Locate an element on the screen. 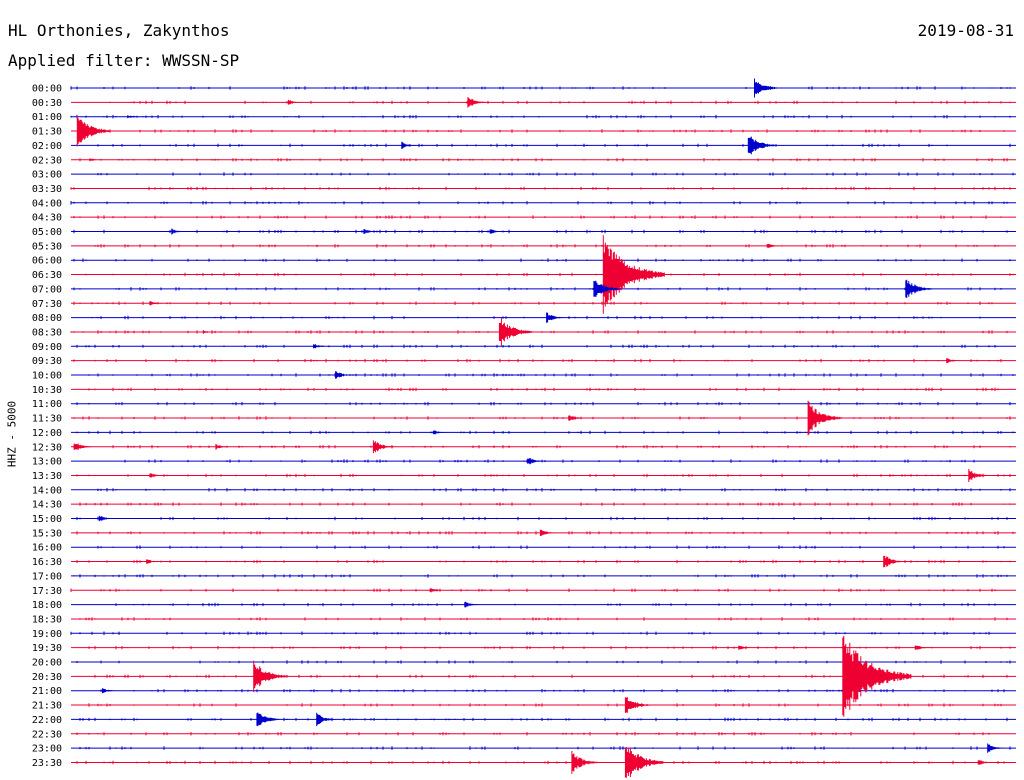 The image size is (1024, 780). row-time-label: 16:00 is located at coordinates (47, 548).